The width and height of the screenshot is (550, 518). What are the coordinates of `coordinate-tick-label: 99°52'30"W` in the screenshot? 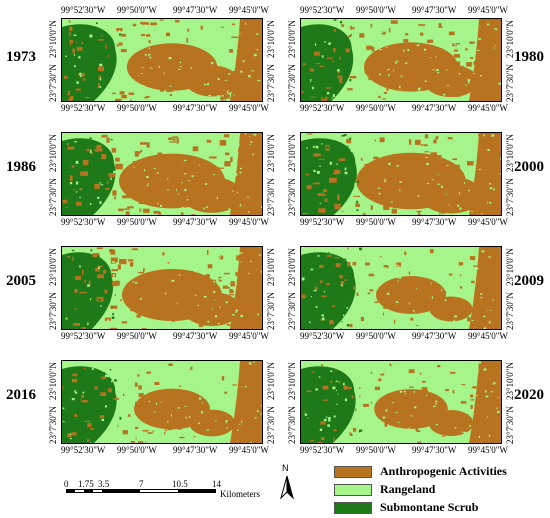 It's located at (83, 108).